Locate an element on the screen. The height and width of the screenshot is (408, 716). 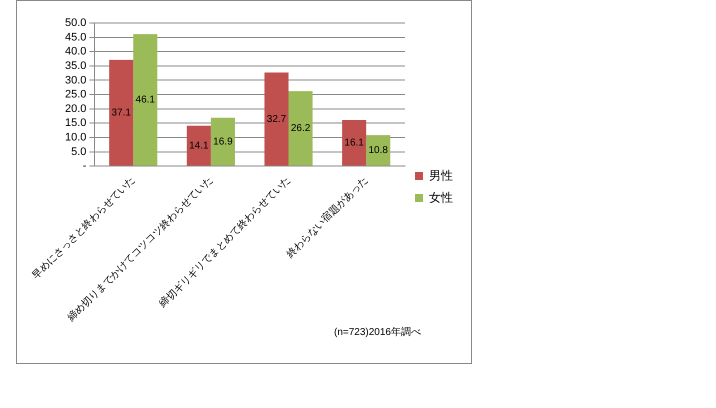
y-tick-label: 45.0 is located at coordinates (75, 37).